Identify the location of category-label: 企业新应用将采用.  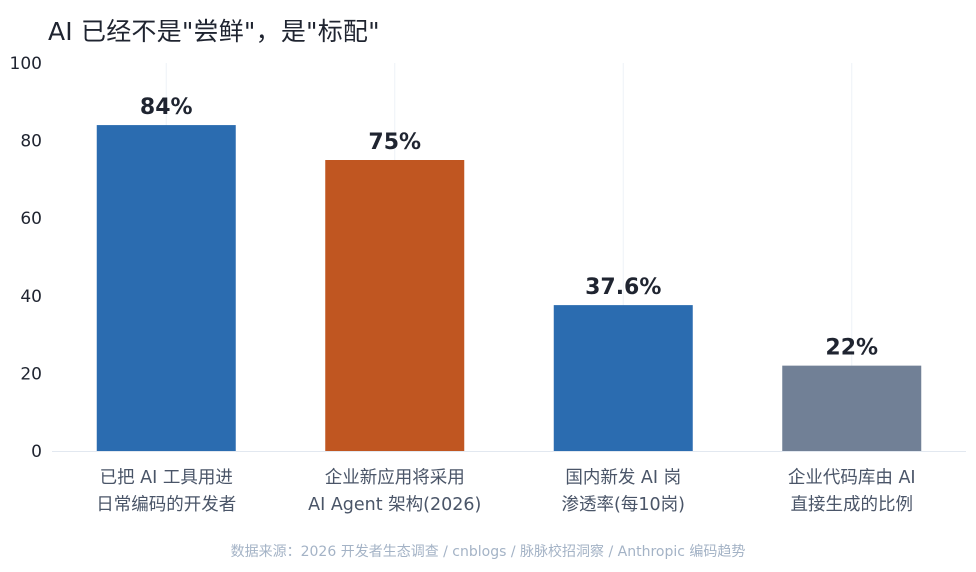
(395, 478).